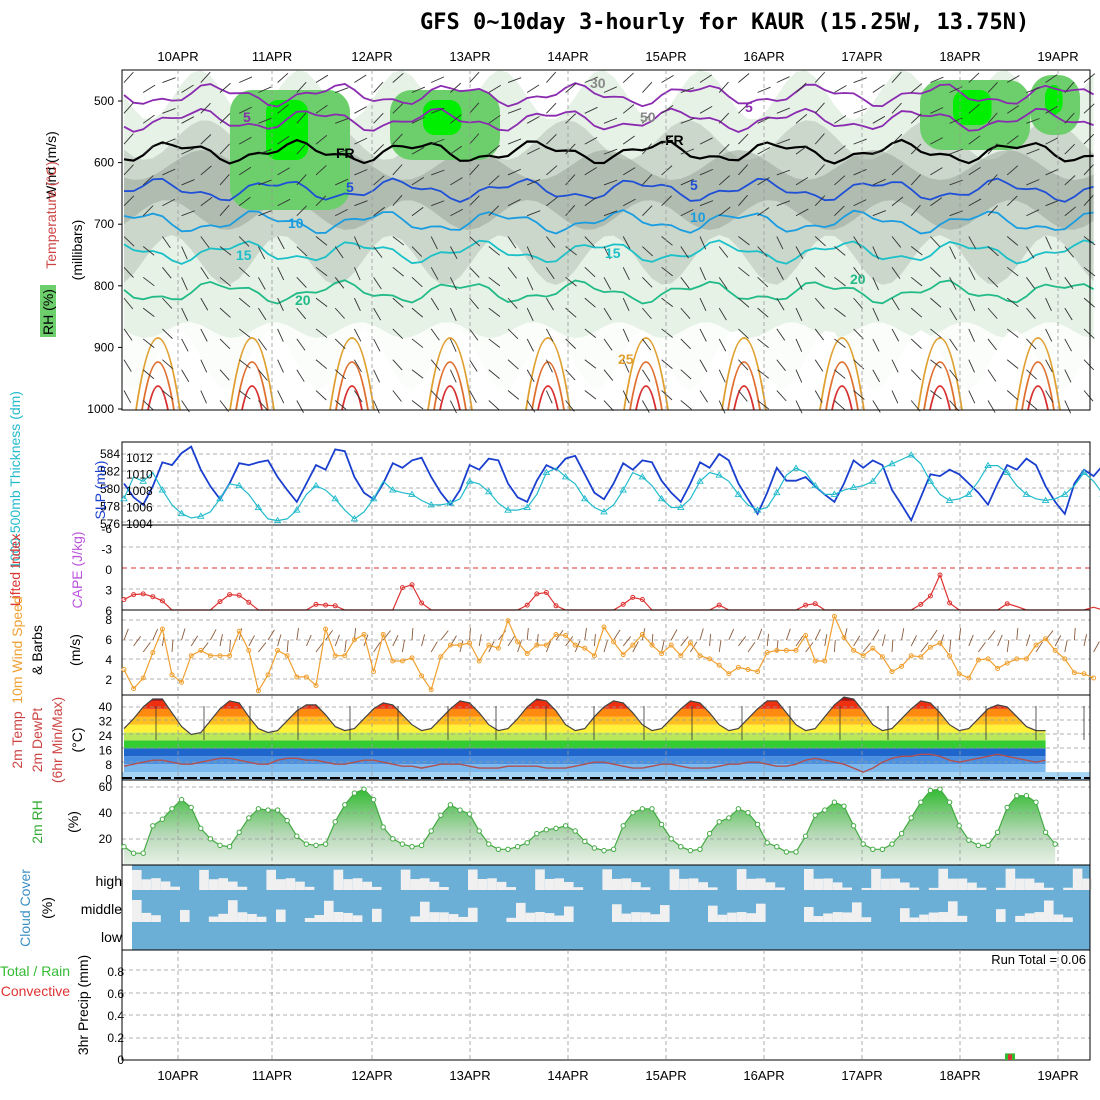 This screenshot has width=1100, height=1100. What do you see at coordinates (606, 652) in the screenshot?
I see `wind-frame` at bounding box center [606, 652].